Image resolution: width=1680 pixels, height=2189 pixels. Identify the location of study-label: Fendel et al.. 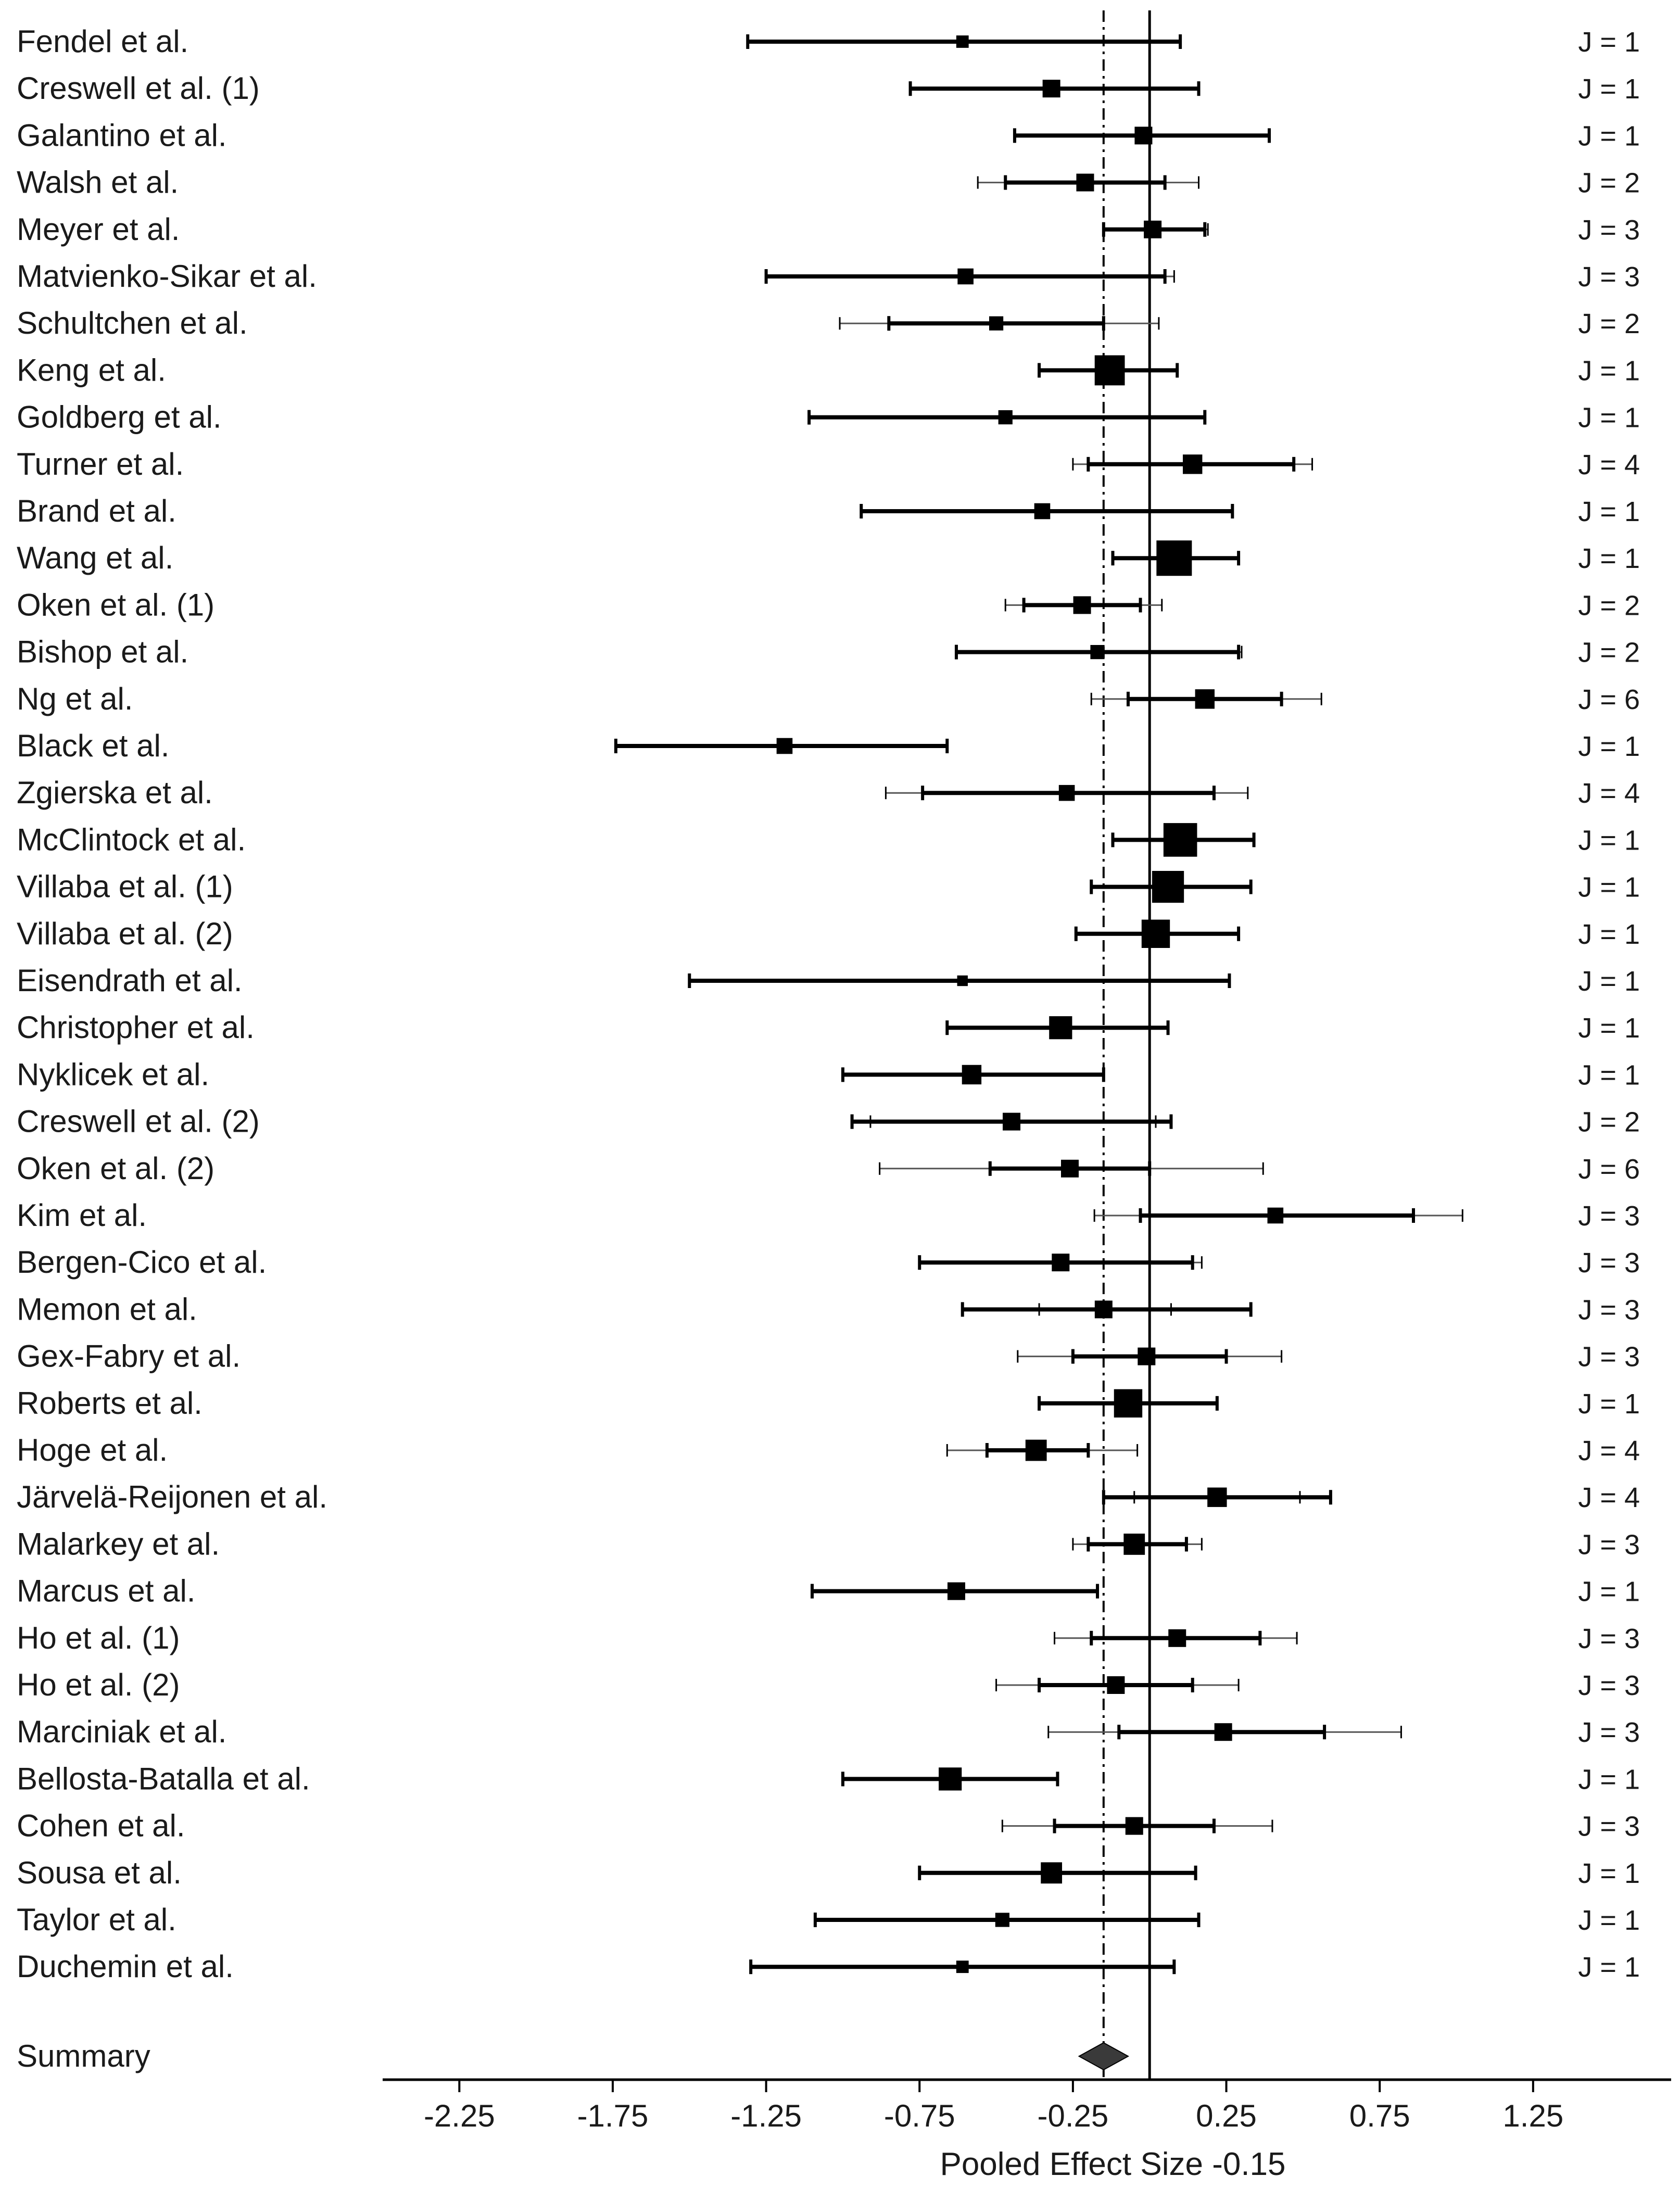
(102, 42).